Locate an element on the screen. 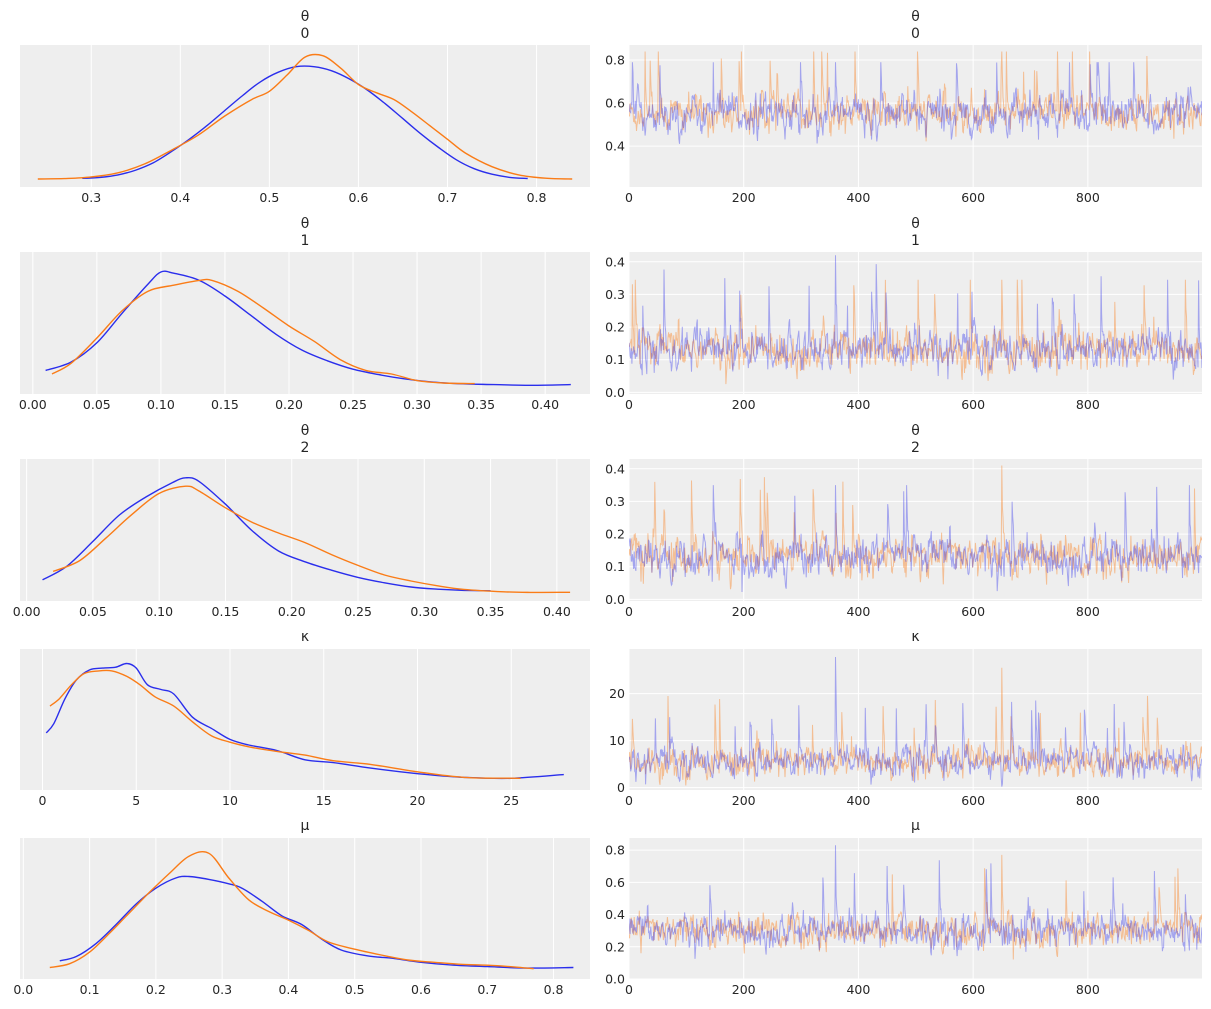 The image size is (1211, 1009). x-tick-label: 0.20 is located at coordinates (292, 611).